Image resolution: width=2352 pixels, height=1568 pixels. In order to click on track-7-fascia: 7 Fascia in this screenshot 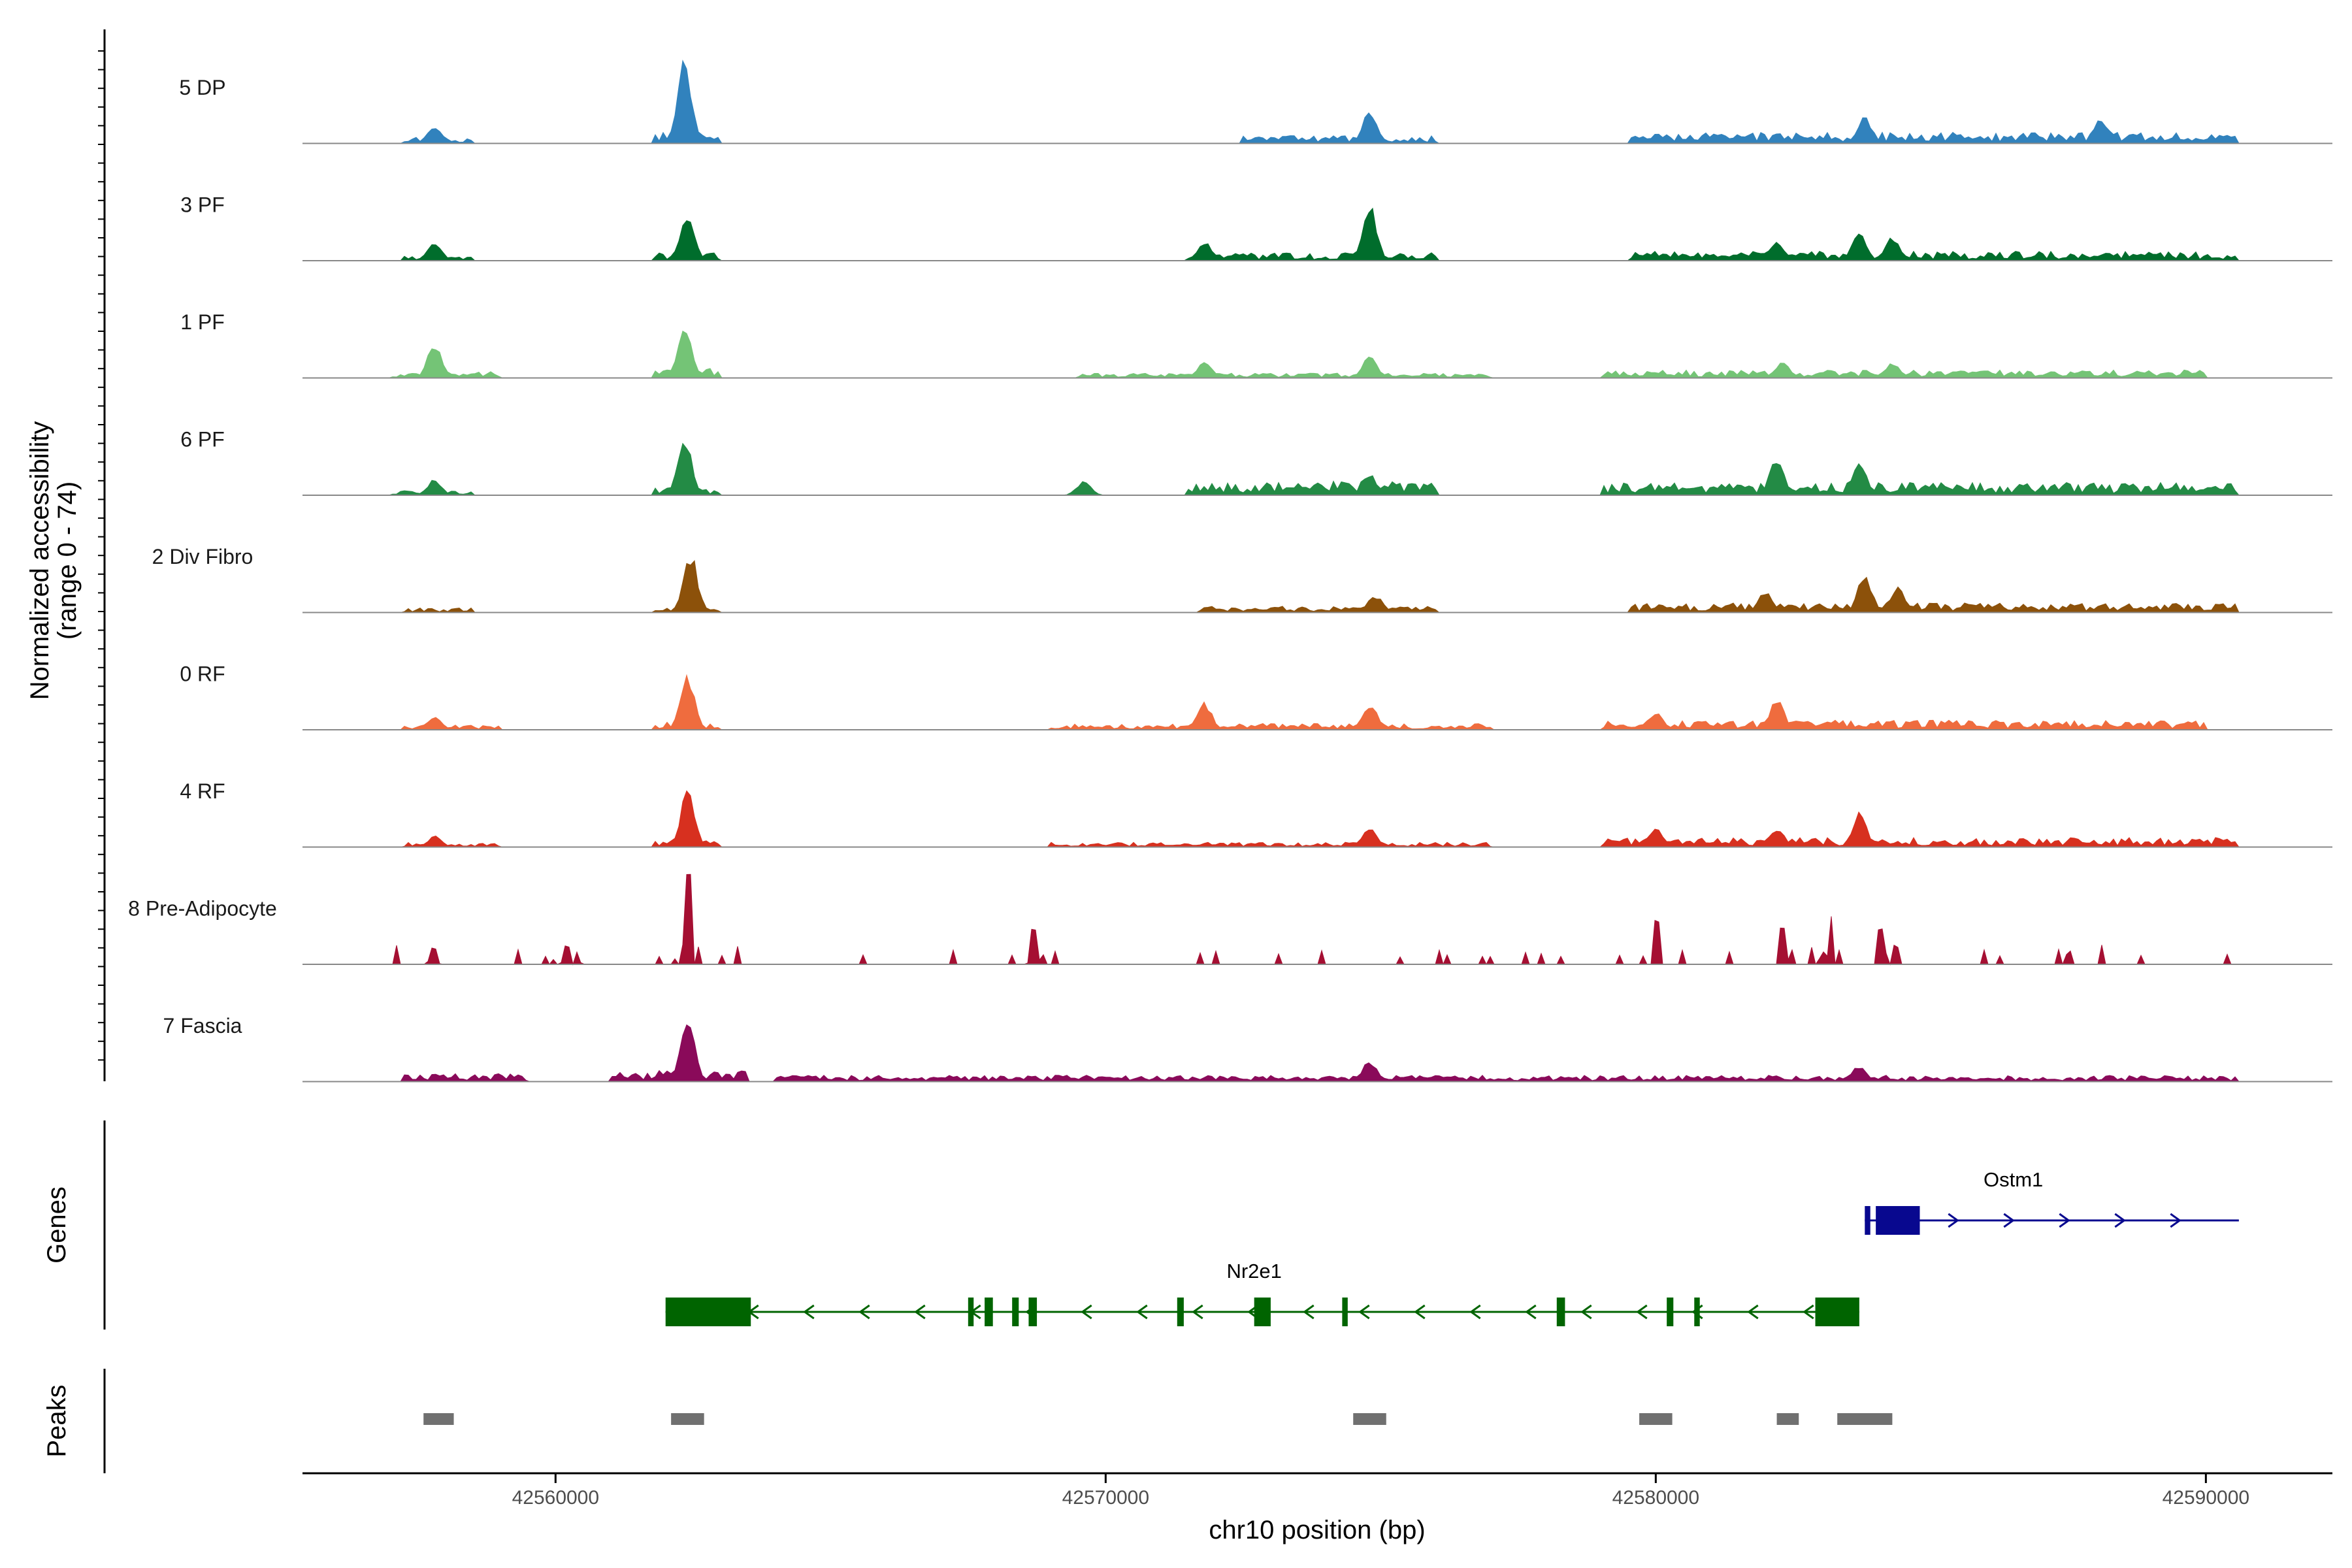, I will do `click(1247, 1048)`.